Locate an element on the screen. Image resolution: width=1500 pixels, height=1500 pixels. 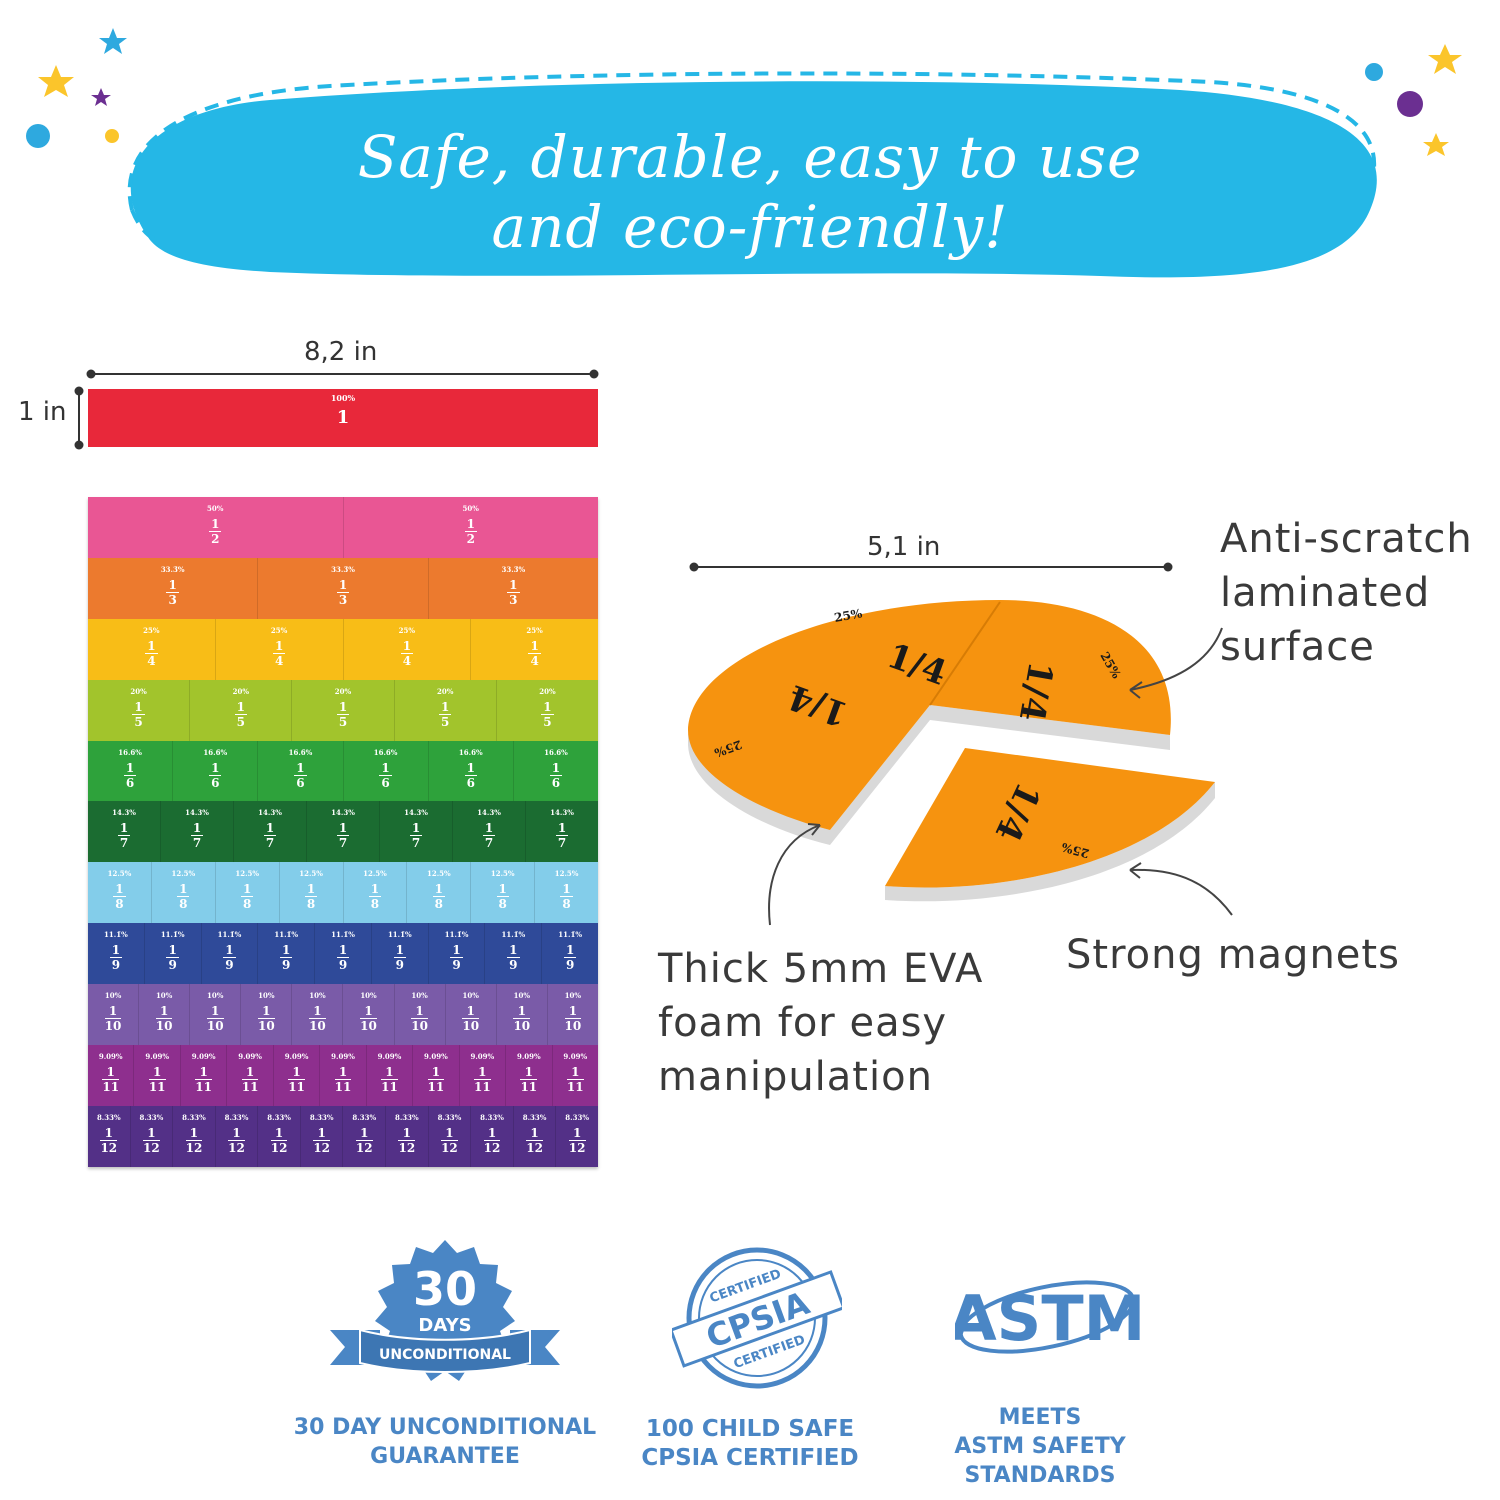
fraction-percent: 33.3̄% is located at coordinates (513, 569).